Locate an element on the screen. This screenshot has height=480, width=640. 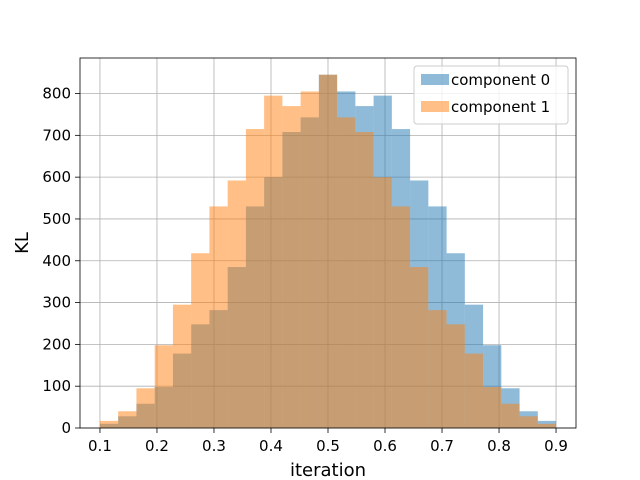
y-tick-label: 300 is located at coordinates (56, 303).